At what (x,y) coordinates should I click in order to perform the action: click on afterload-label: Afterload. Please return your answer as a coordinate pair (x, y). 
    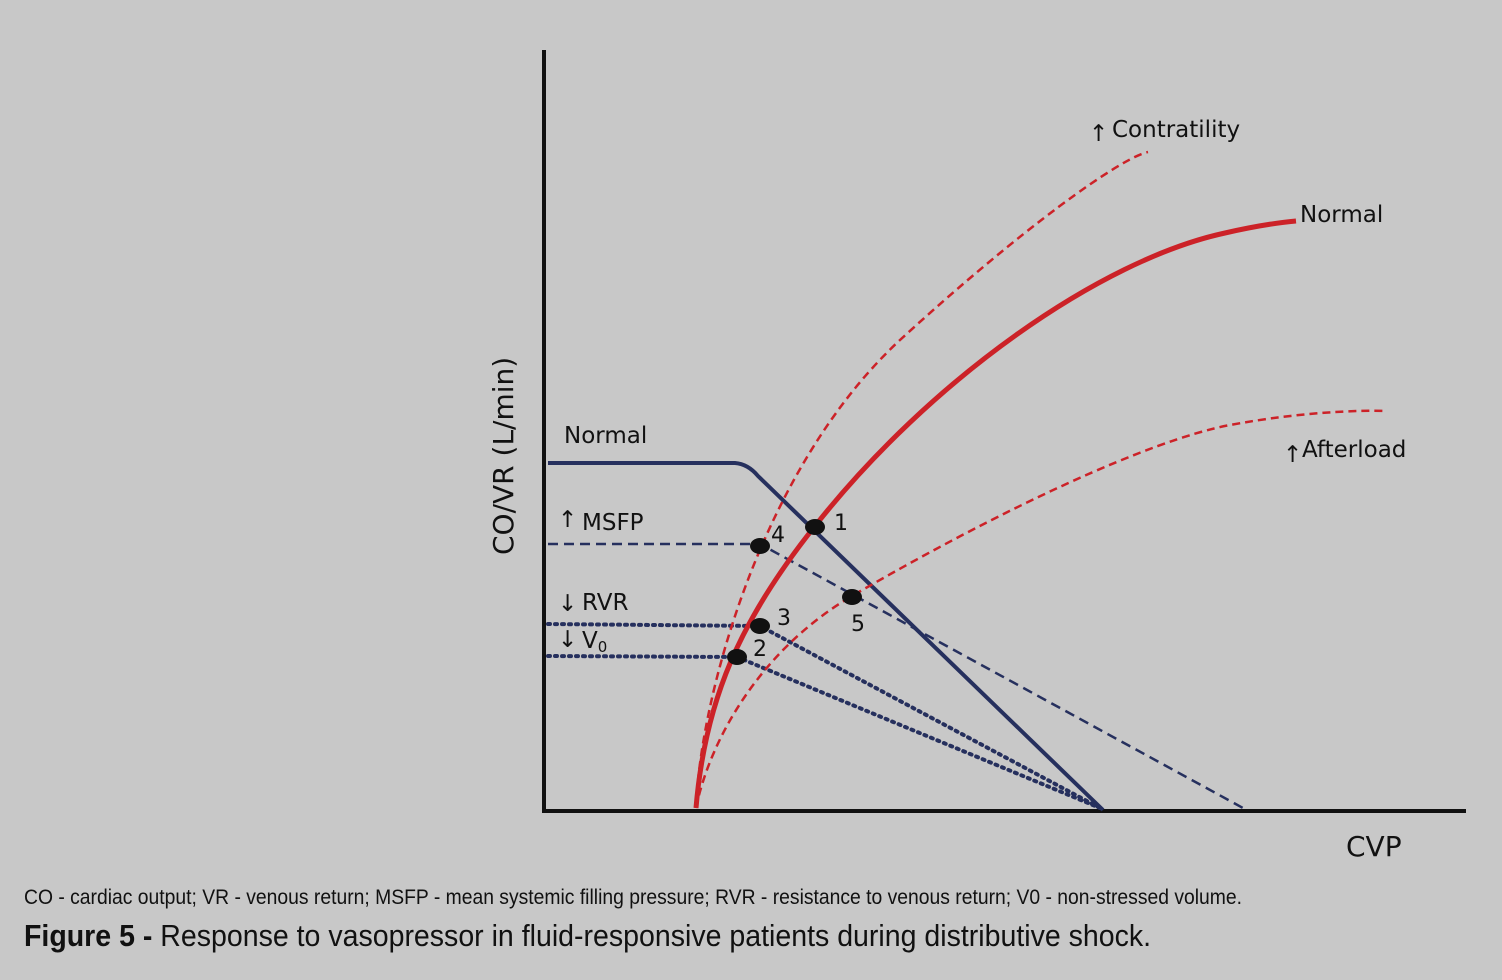
    Looking at the image, I should click on (1354, 450).